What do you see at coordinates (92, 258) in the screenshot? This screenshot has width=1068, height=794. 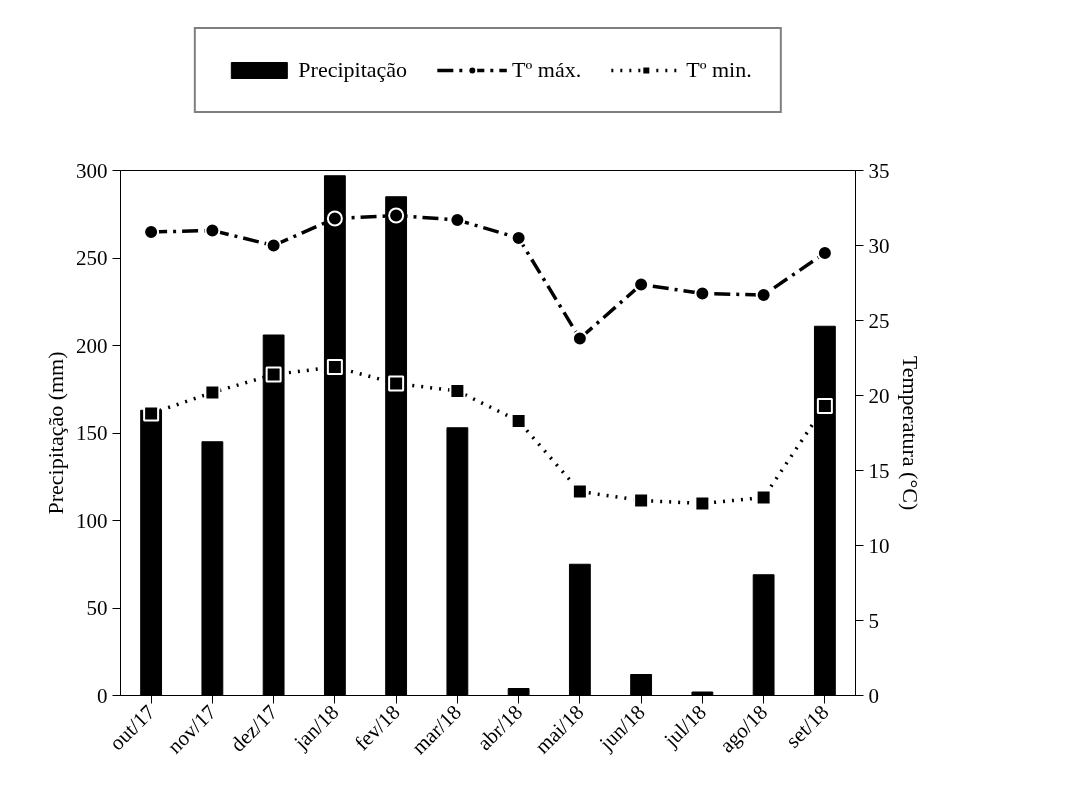 I see `y-tick-label: 250` at bounding box center [92, 258].